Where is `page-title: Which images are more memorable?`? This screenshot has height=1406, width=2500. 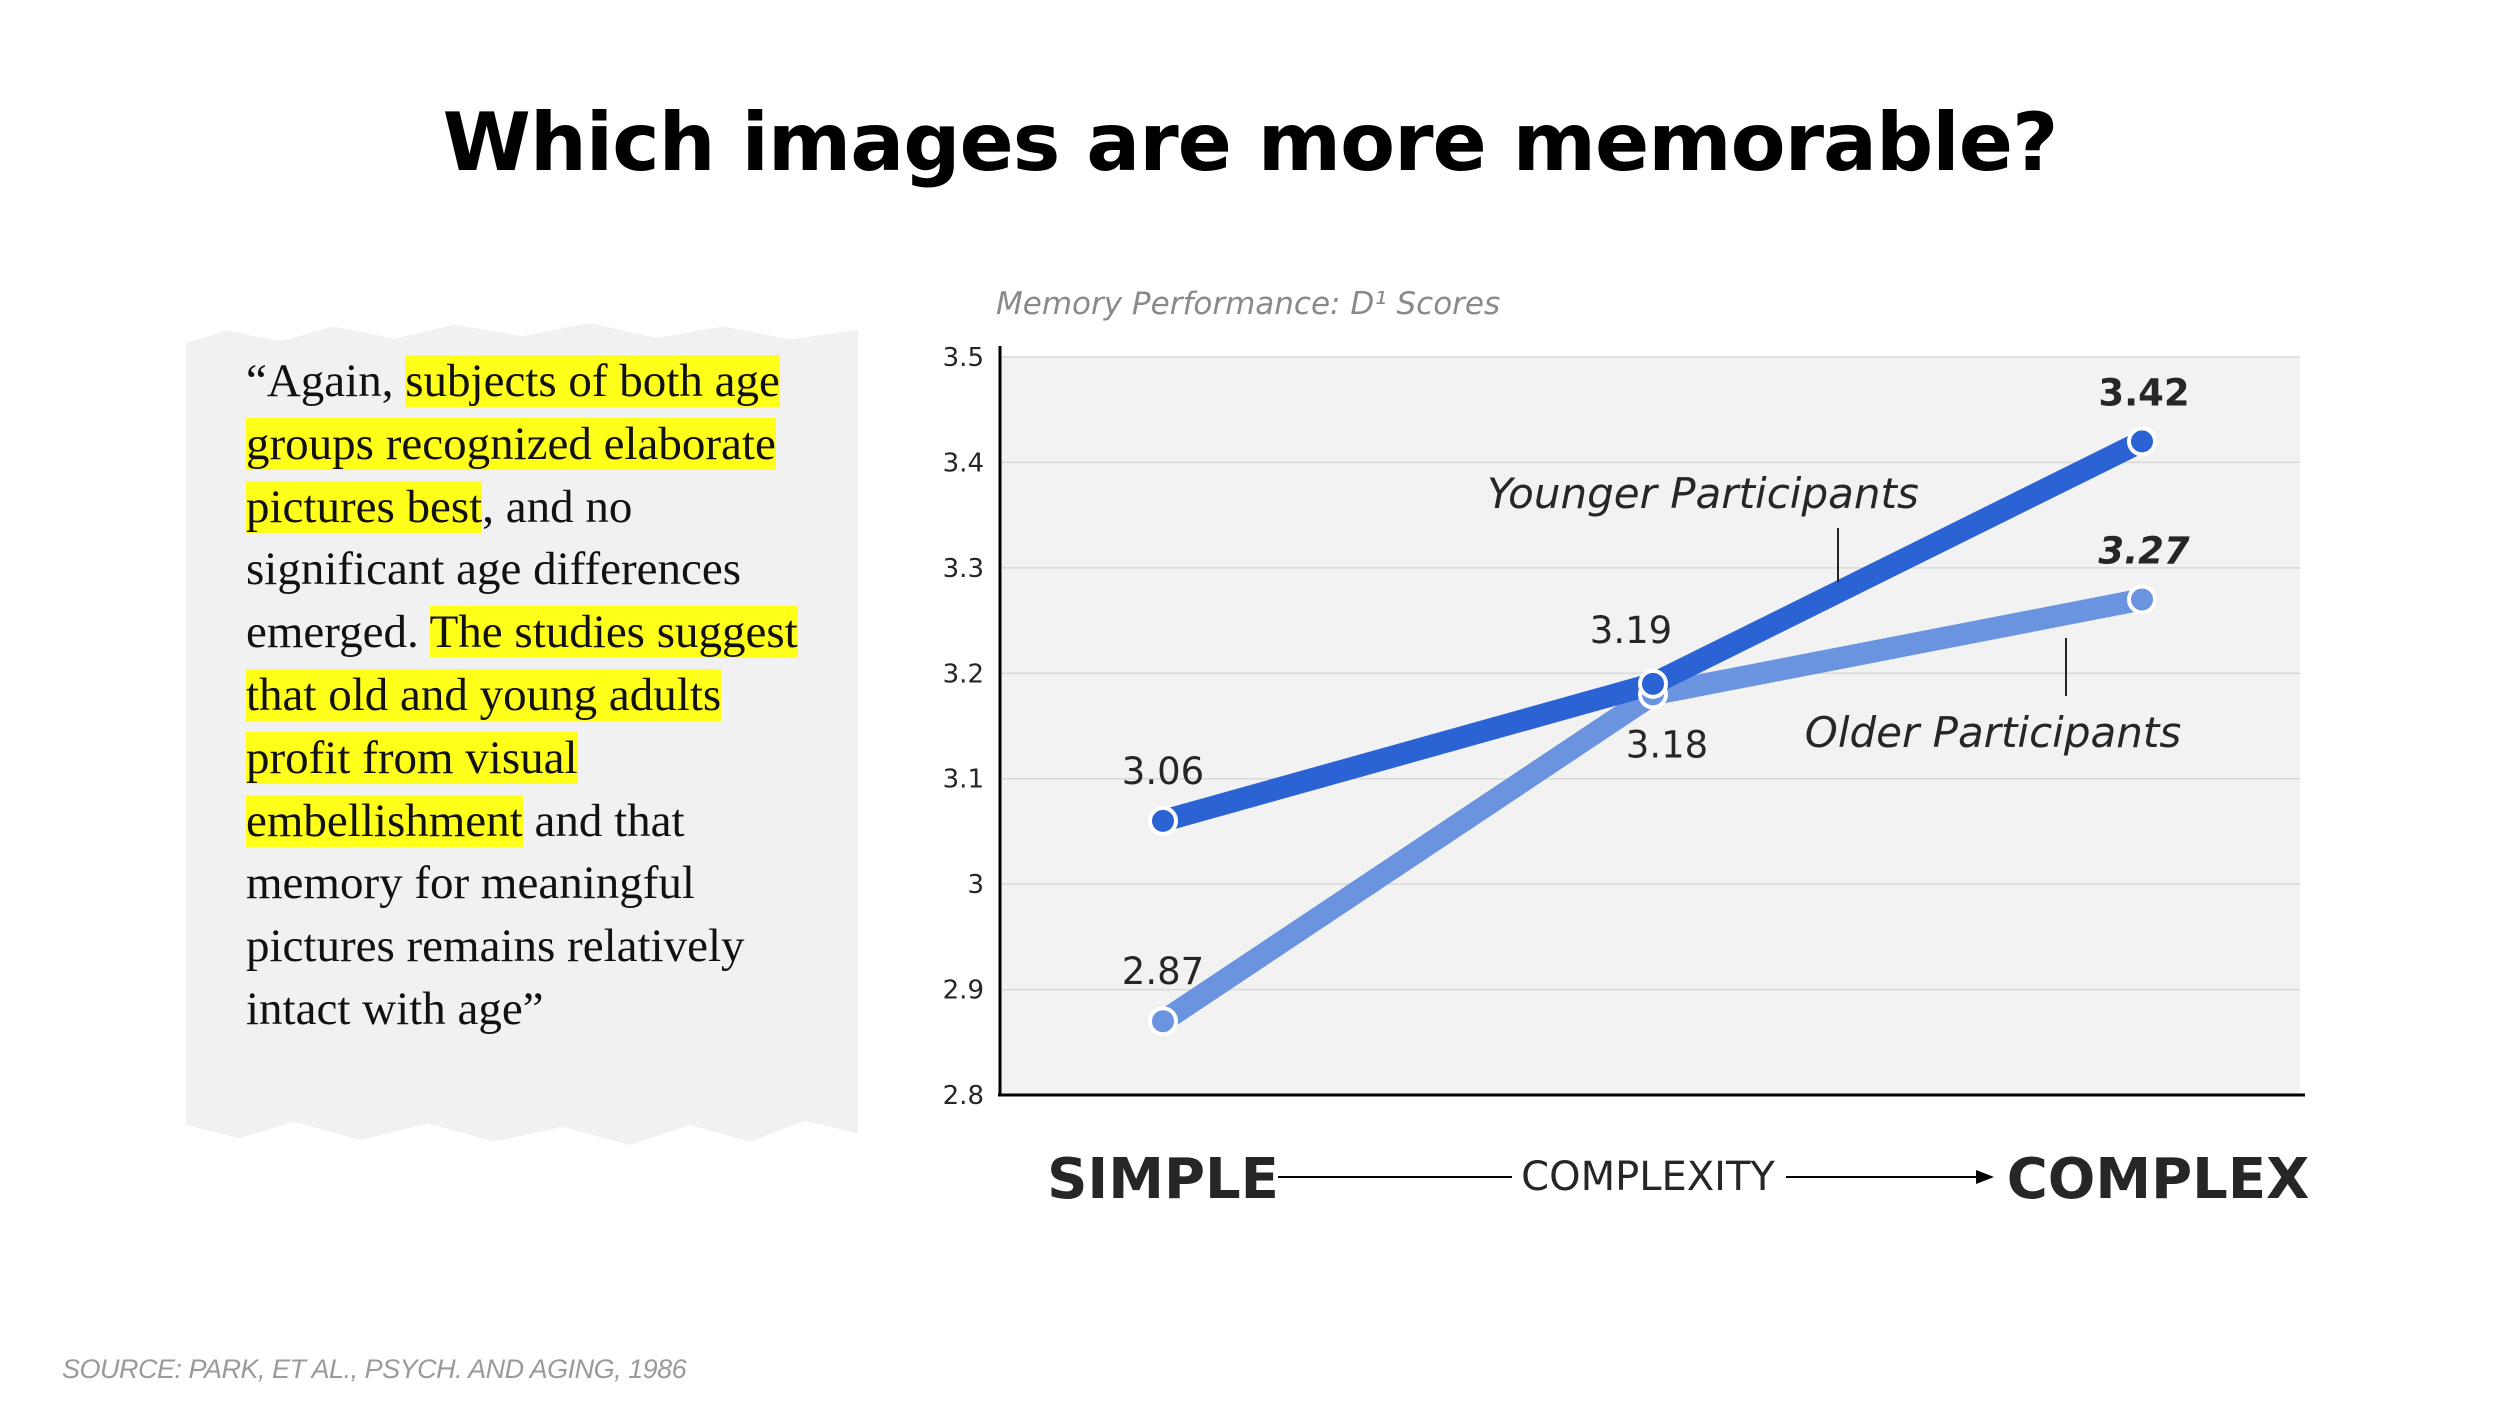 page-title: Which images are more memorable? is located at coordinates (1250, 142).